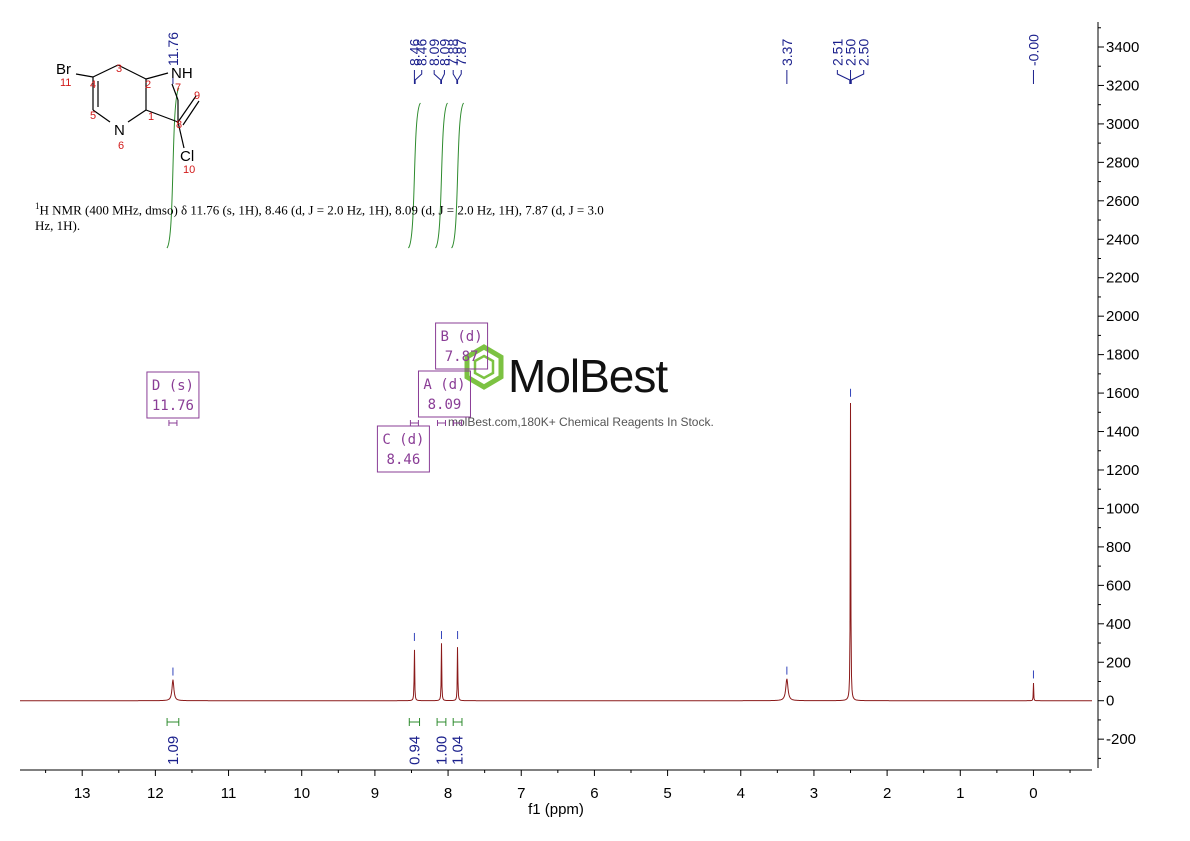 Image resolution: width=1190 pixels, height=841 pixels. Describe the element at coordinates (1122, 432) in the screenshot. I see `y-tick-label: 1400` at that location.